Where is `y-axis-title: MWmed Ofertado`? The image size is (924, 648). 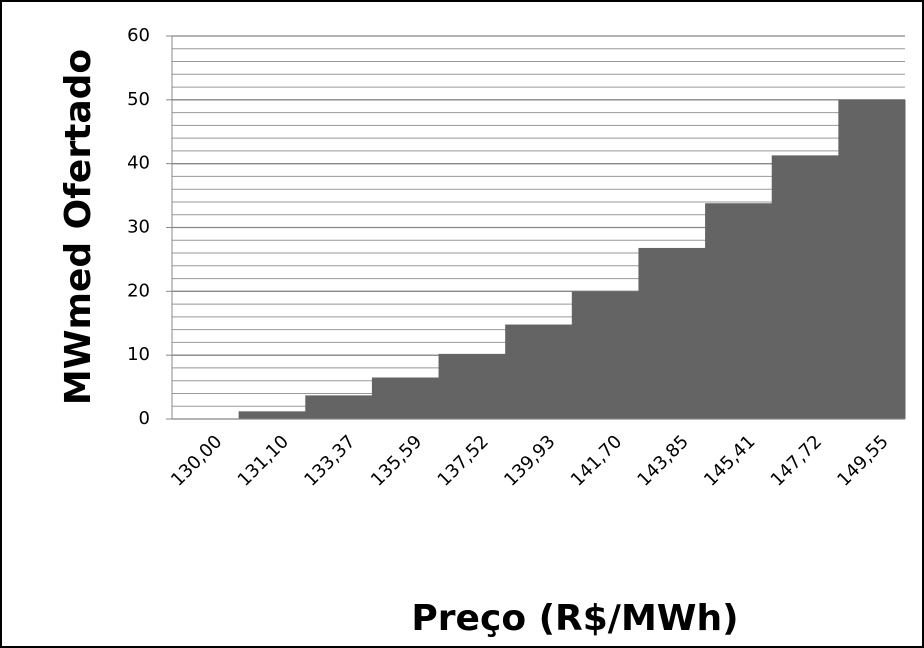
y-axis-title: MWmed Ofertado is located at coordinates (78, 227).